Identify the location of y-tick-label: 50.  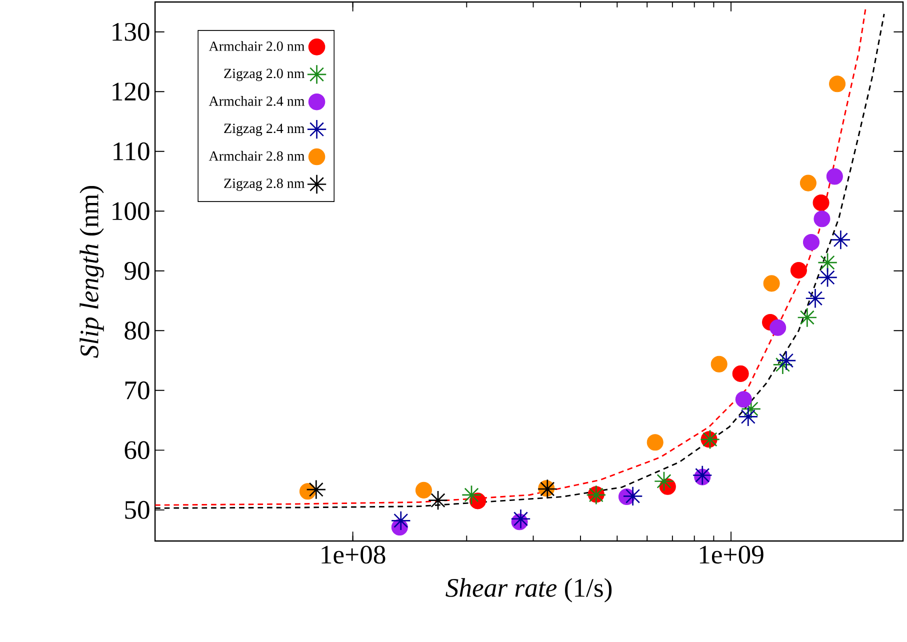
(137, 509).